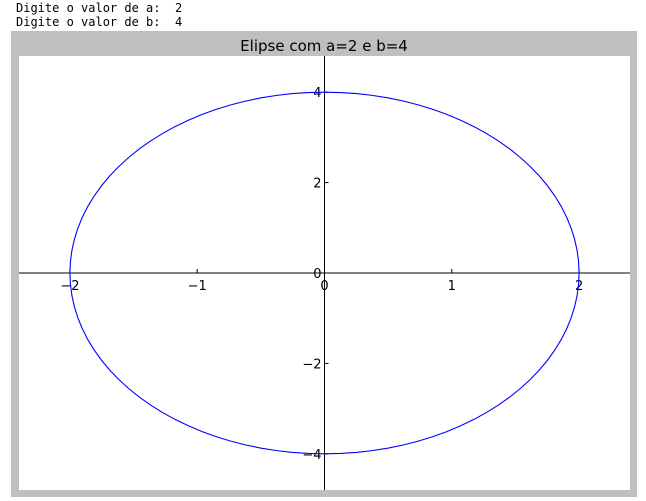 The image size is (646, 501). Describe the element at coordinates (197, 286) in the screenshot. I see `x-tick-label: −1` at that location.